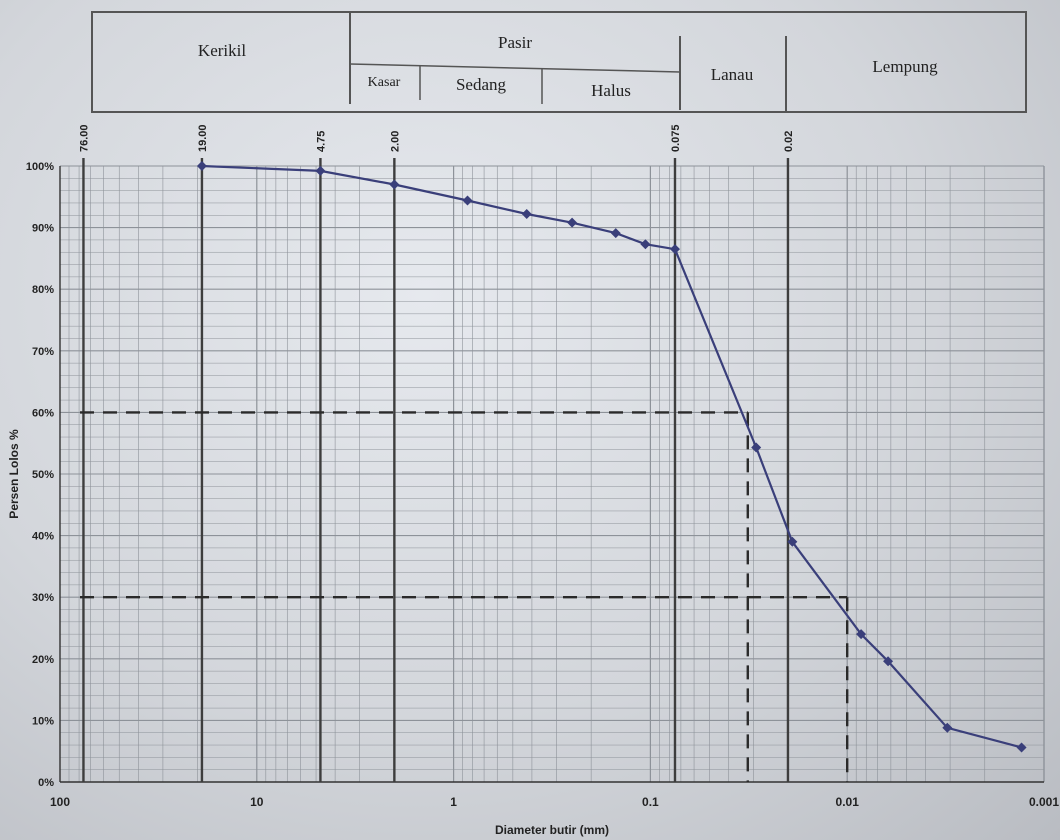 This screenshot has width=1060, height=840. Describe the element at coordinates (43, 413) in the screenshot. I see `y-tick-label: 60%` at that location.